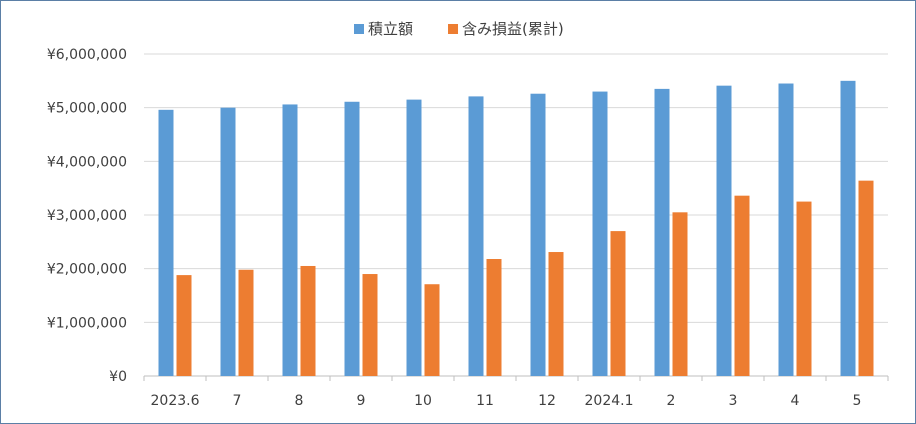 This screenshot has height=424, width=916. What do you see at coordinates (390, 29) in the screenshot?
I see `legend-label: 積立額` at bounding box center [390, 29].